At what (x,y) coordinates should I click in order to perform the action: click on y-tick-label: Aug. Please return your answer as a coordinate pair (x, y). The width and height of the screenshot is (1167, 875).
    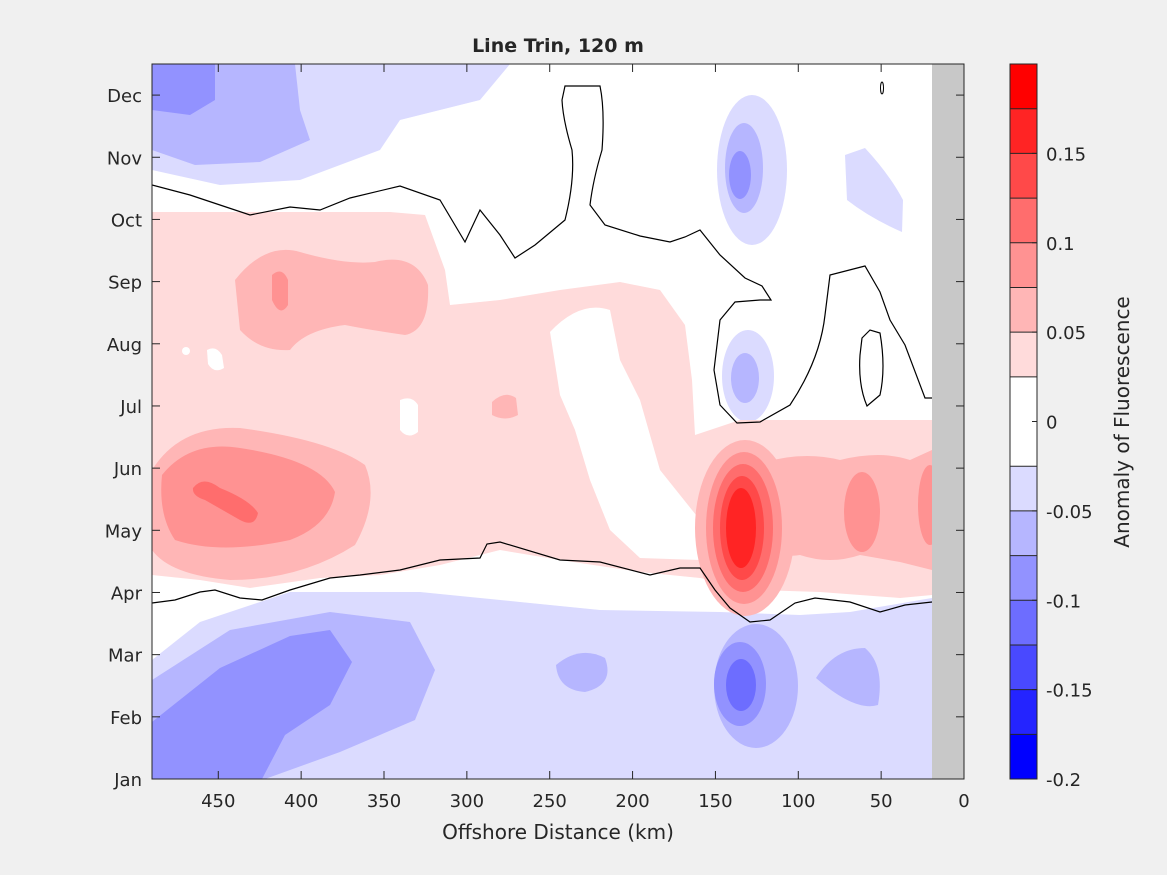
    Looking at the image, I should click on (124, 345).